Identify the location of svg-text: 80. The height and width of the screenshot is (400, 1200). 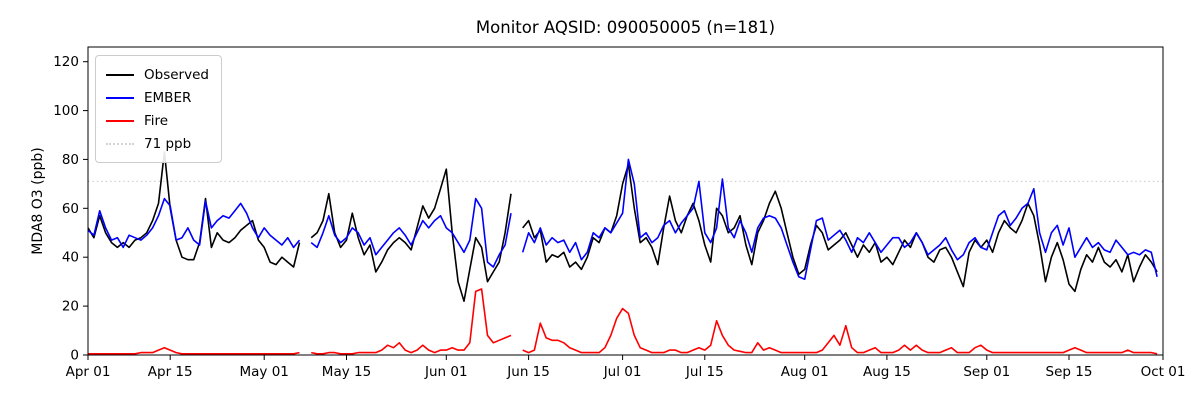
(70, 160).